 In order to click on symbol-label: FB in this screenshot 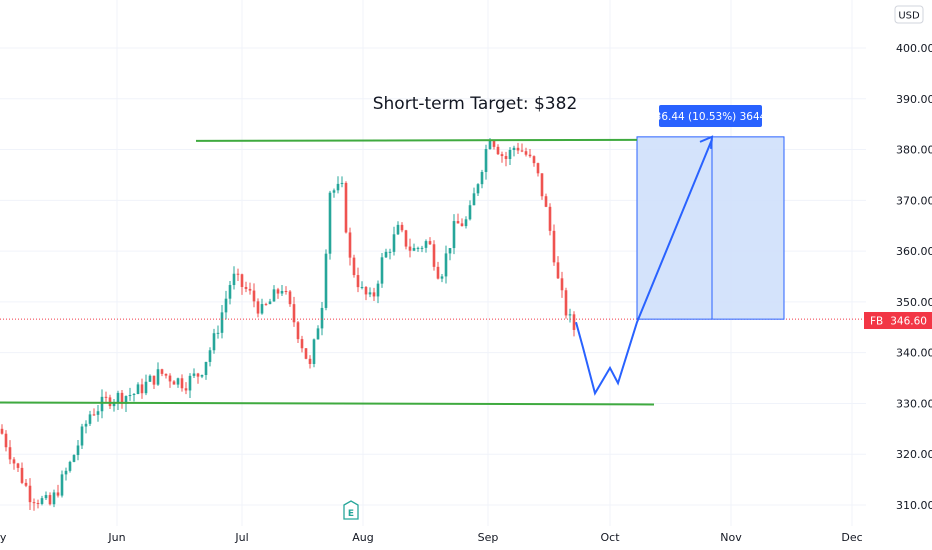, I will do `click(876, 322)`.